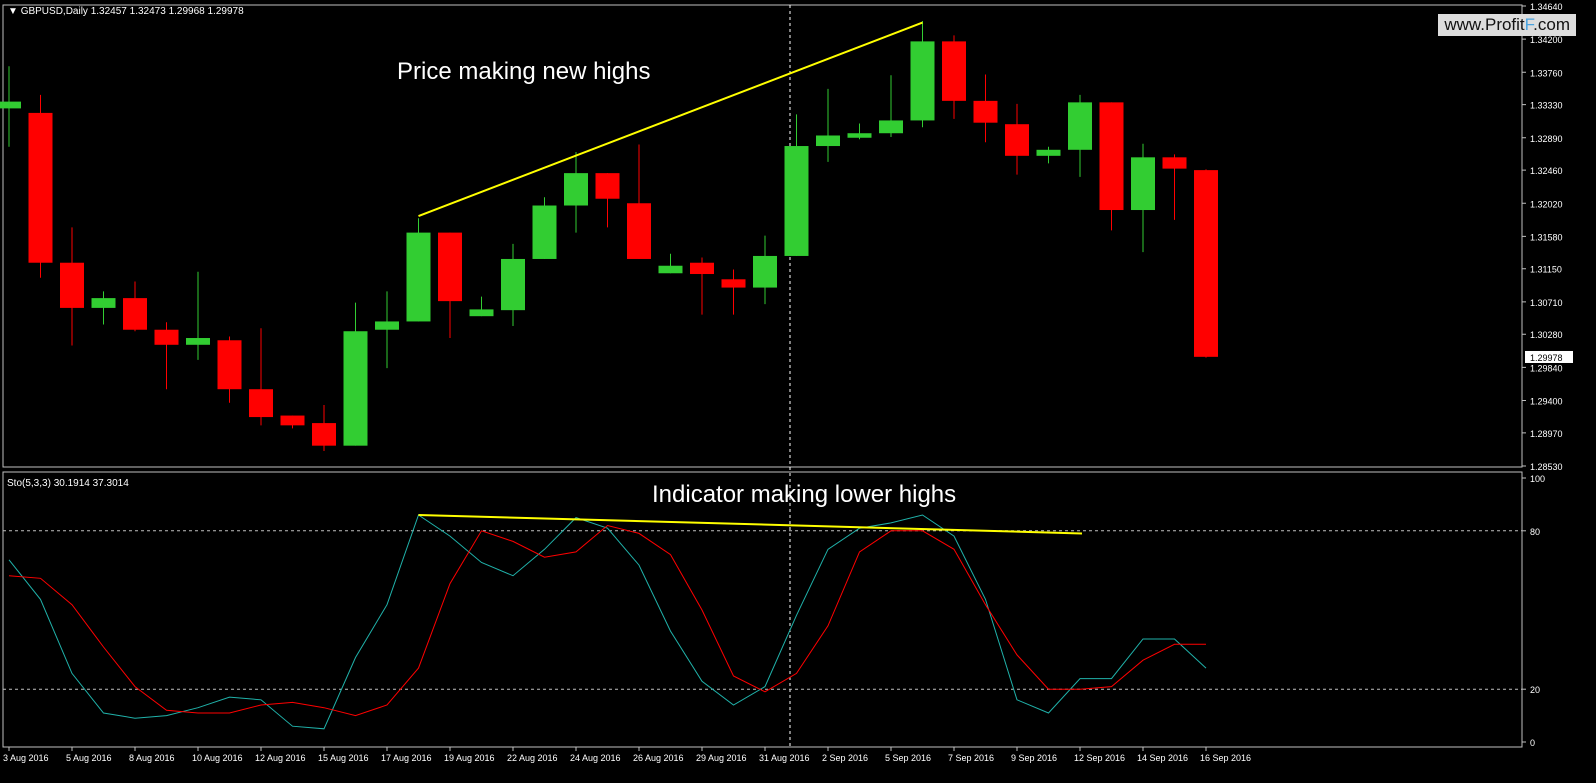  I want to click on indicator-trend-line, so click(750, 524).